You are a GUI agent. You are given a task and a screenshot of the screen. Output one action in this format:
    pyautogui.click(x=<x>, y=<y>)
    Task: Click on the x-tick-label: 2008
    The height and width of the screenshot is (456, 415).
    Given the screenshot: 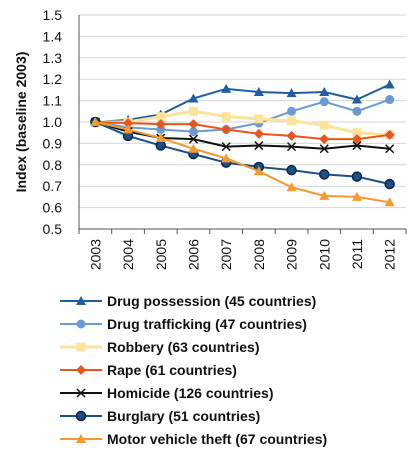 What is the action you would take?
    pyautogui.click(x=259, y=254)
    